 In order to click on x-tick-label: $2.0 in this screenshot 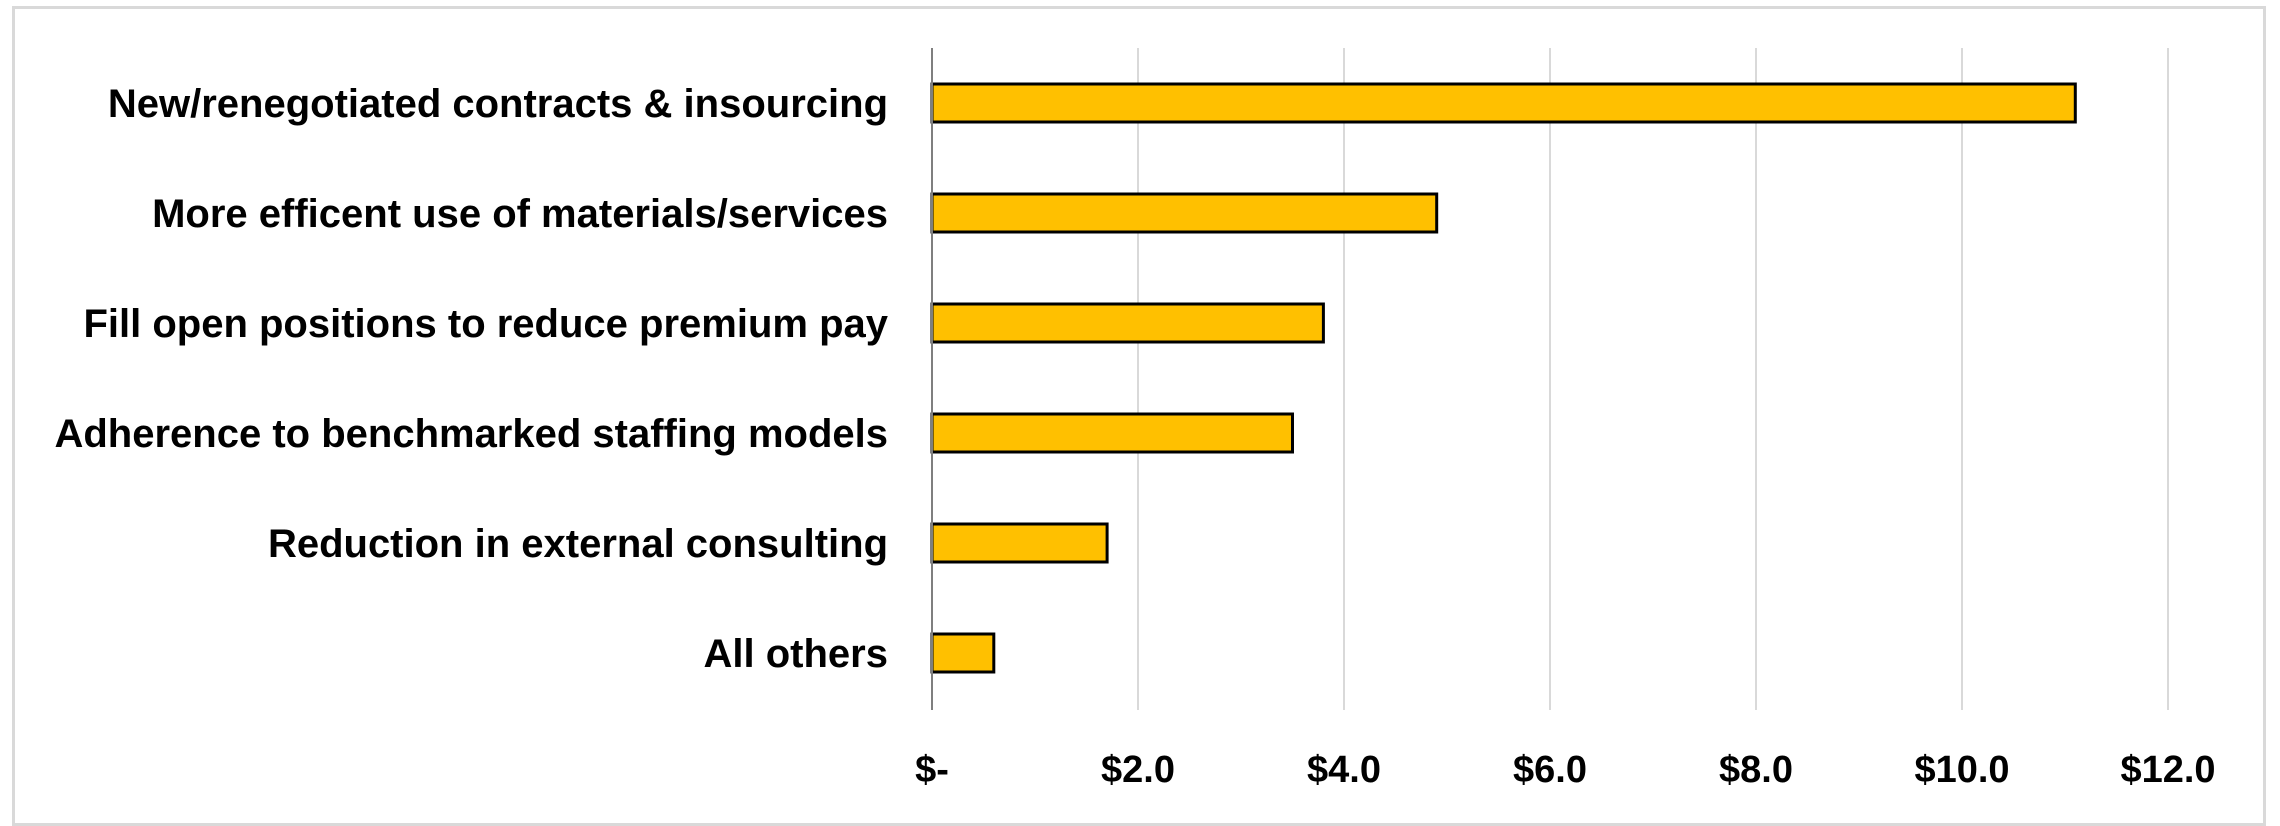, I will do `click(1138, 770)`.